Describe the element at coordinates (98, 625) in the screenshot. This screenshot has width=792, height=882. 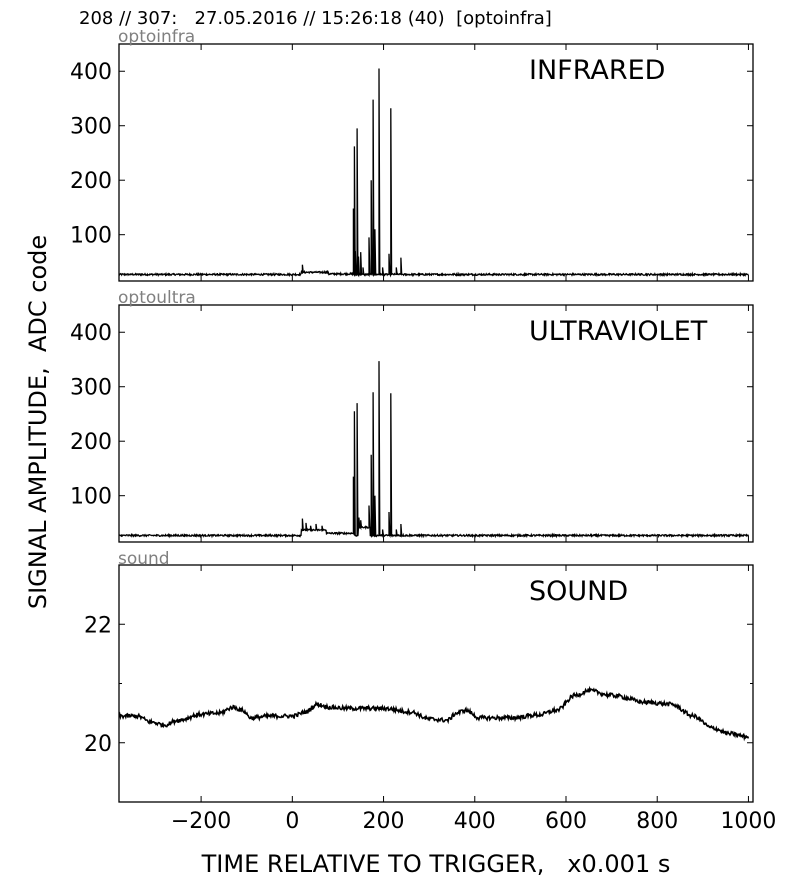
I see `sound-y-tick-label: 22` at that location.